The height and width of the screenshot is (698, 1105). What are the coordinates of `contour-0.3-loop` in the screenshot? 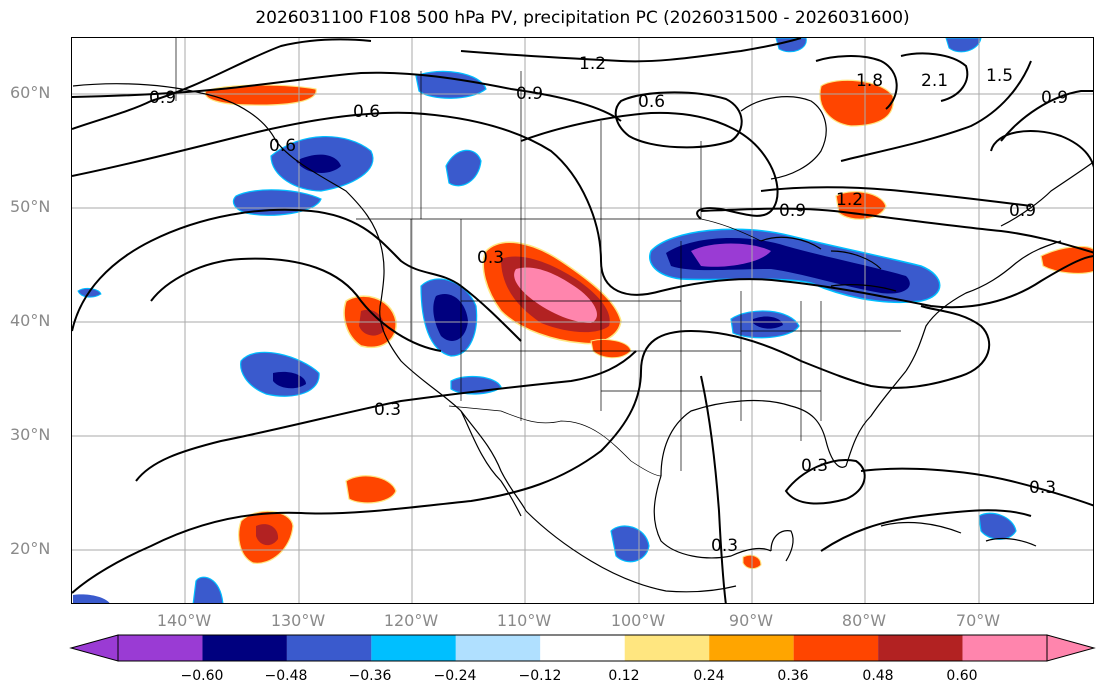 It's located at (296, 304).